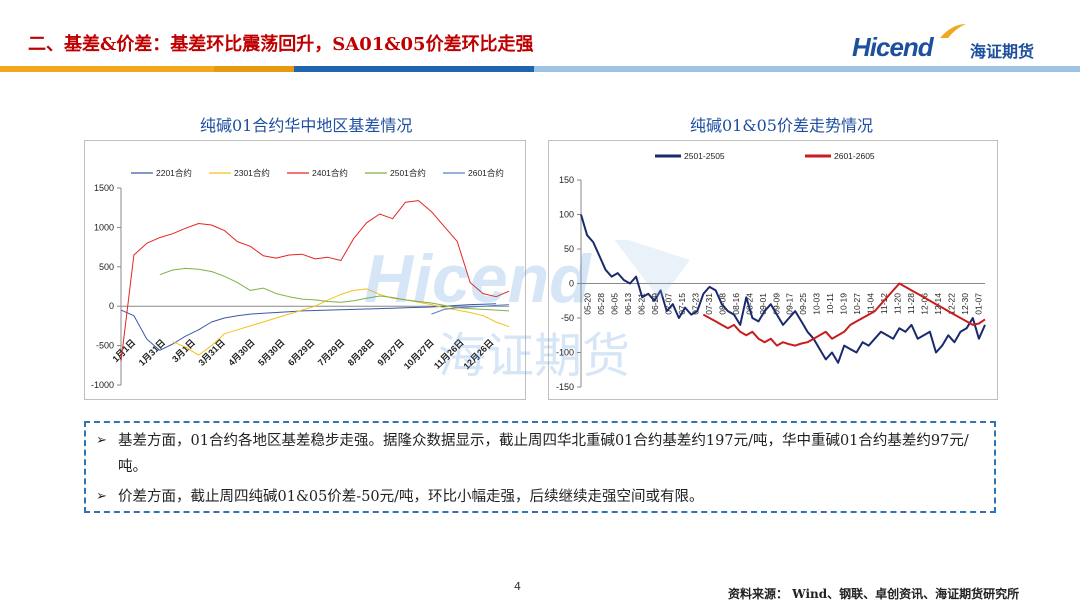  I want to click on x-tick-label: 05-28, so click(601, 304).